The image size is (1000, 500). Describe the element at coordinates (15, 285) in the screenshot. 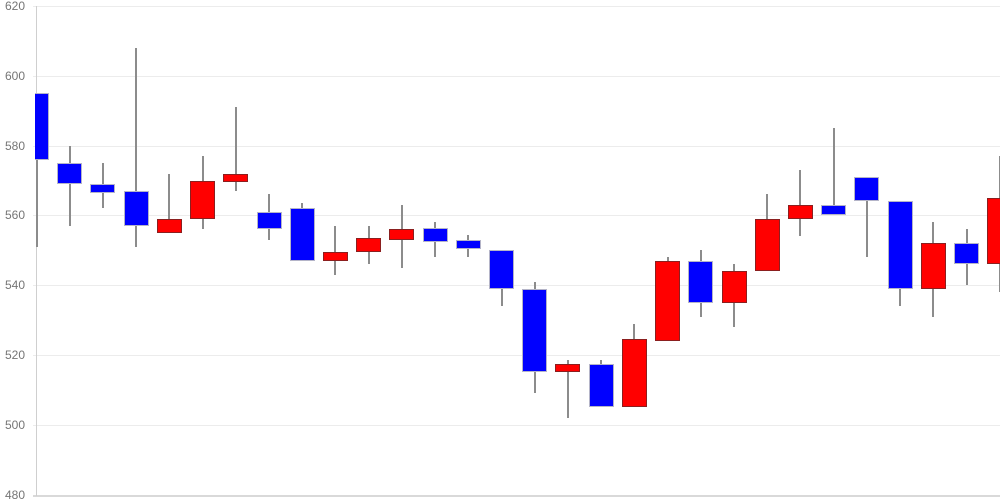

I see `y-axis-label: 540` at that location.